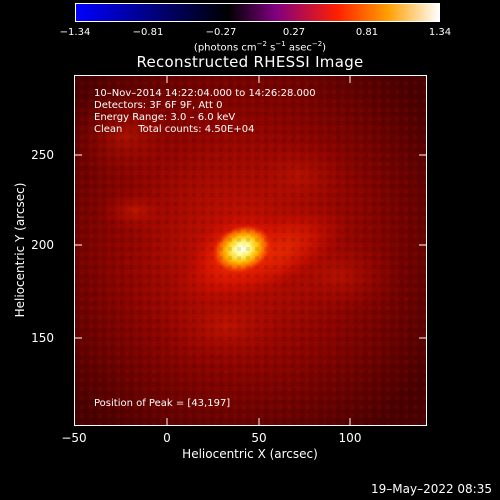  Describe the element at coordinates (205, 93) in the screenshot. I see `time-range-label: 10–Nov–2014 14:22:04.000 to 14:26:28.000` at that location.